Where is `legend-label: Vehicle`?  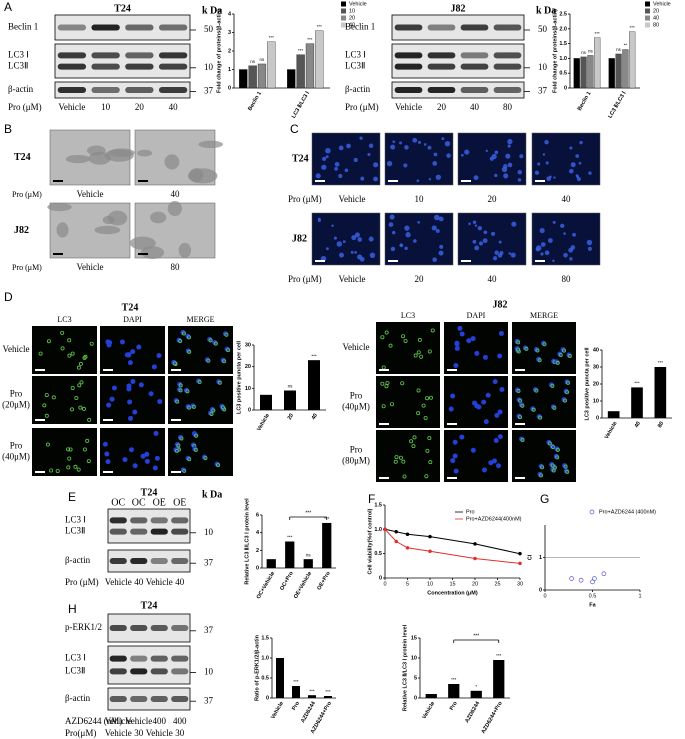 legend-label: Vehicle is located at coordinates (662, 4).